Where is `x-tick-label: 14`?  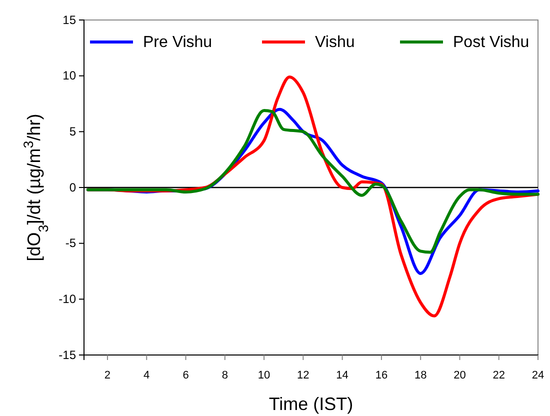 x-tick-label: 14 is located at coordinates (342, 375).